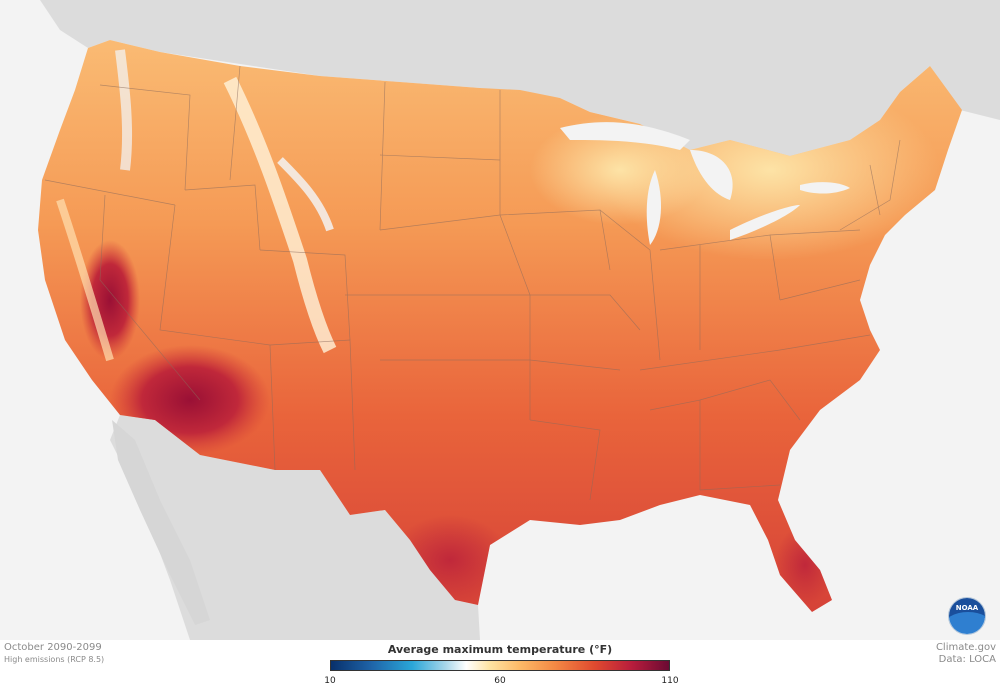 The height and width of the screenshot is (690, 1000). I want to click on legend-min-label: 10, so click(330, 681).